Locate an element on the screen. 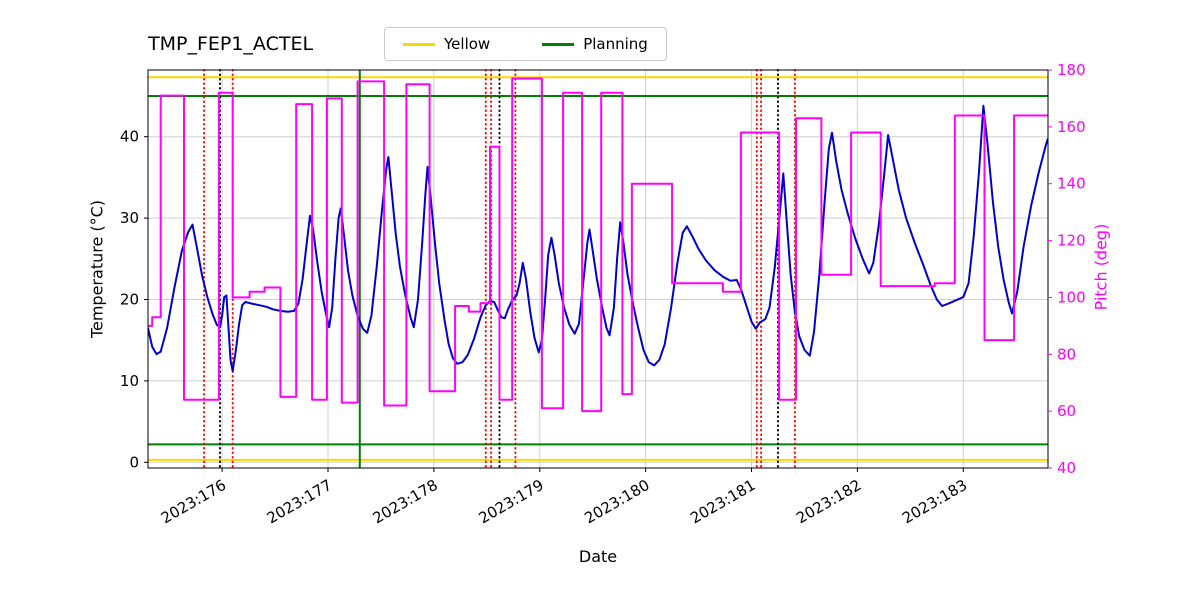 Image resolution: width=1200 pixels, height=600 pixels. right-tick-label: 140 is located at coordinates (1071, 184).